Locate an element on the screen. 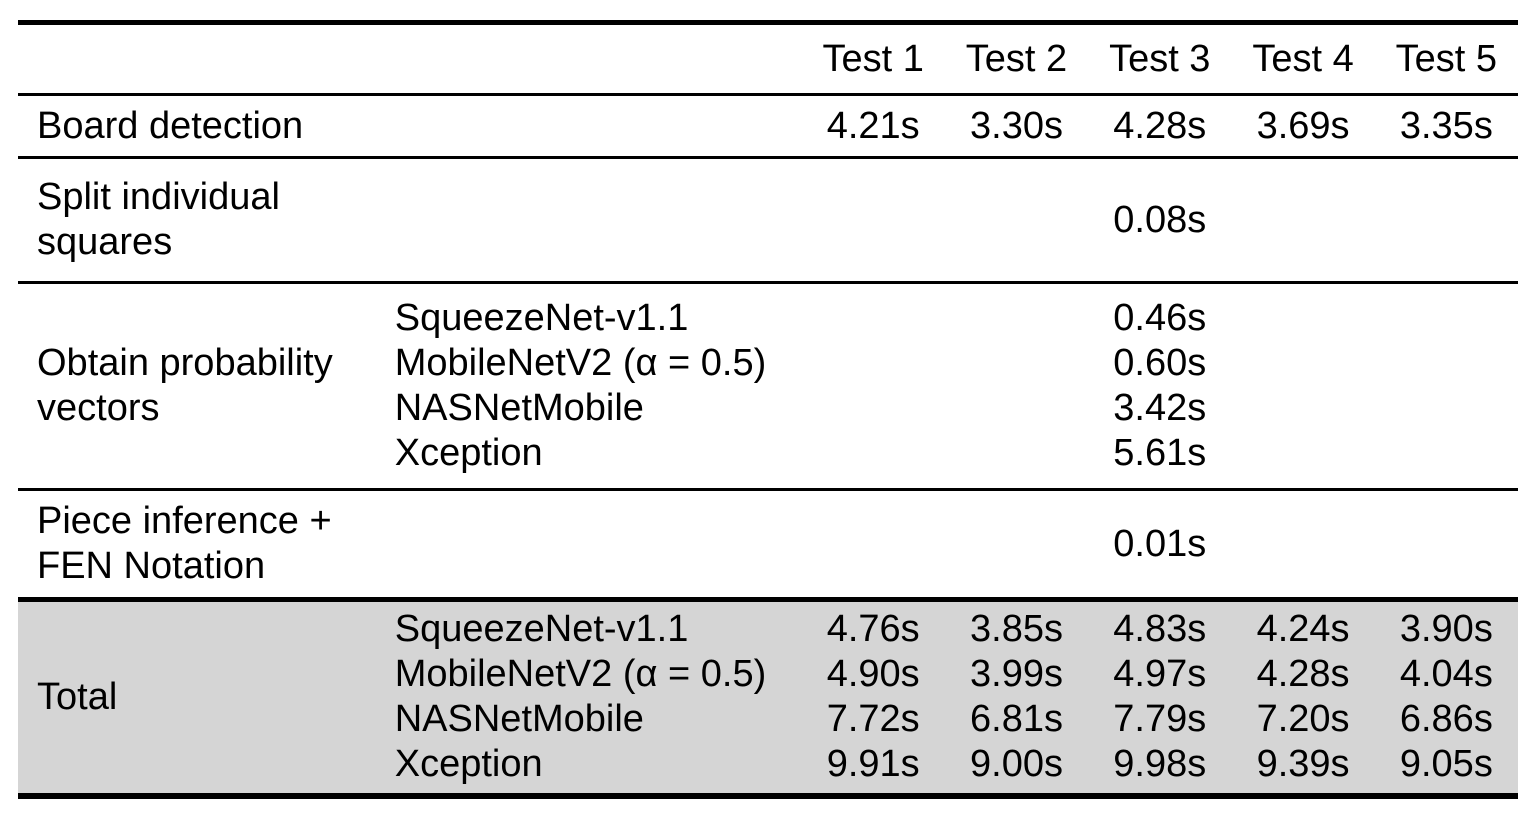  table-header: Test 1 Test 2 Test 3 Test 4 Test 5 is located at coordinates (768, 59).